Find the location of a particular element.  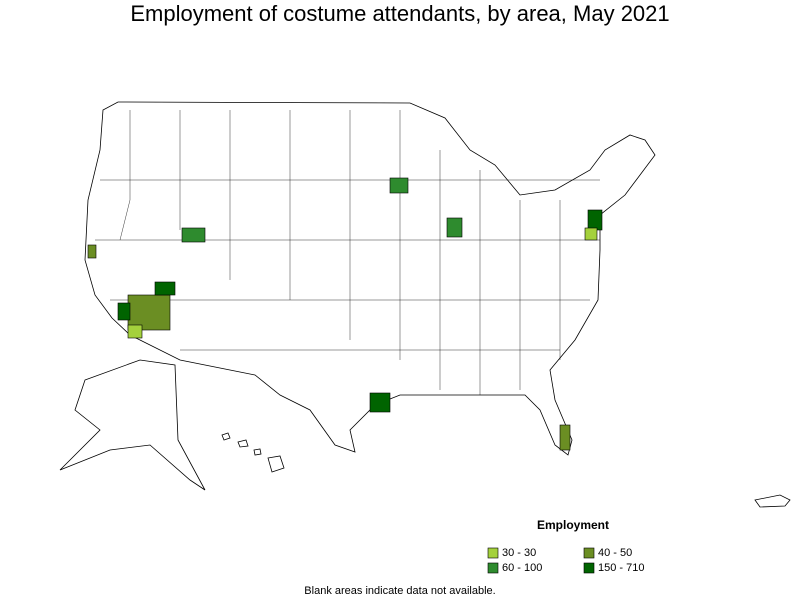

alaska is located at coordinates (132, 425).